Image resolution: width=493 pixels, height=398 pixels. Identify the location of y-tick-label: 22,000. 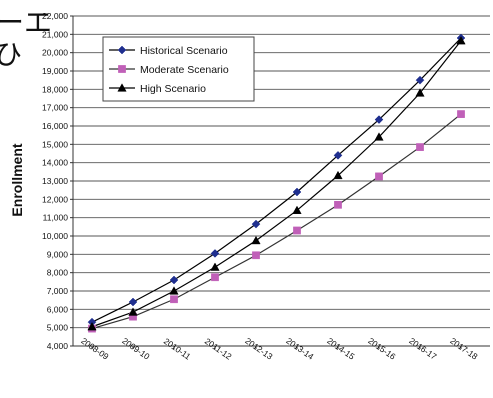
(55, 16).